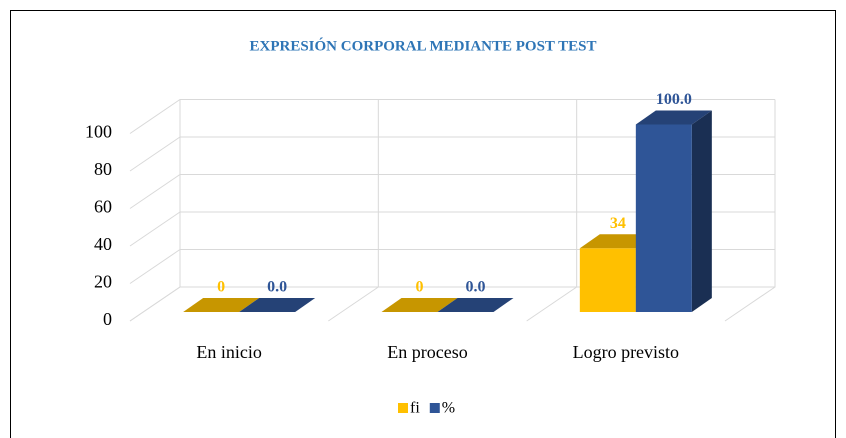 Image resolution: width=846 pixels, height=438 pixels. I want to click on y-tick-label: 20, so click(103, 282).